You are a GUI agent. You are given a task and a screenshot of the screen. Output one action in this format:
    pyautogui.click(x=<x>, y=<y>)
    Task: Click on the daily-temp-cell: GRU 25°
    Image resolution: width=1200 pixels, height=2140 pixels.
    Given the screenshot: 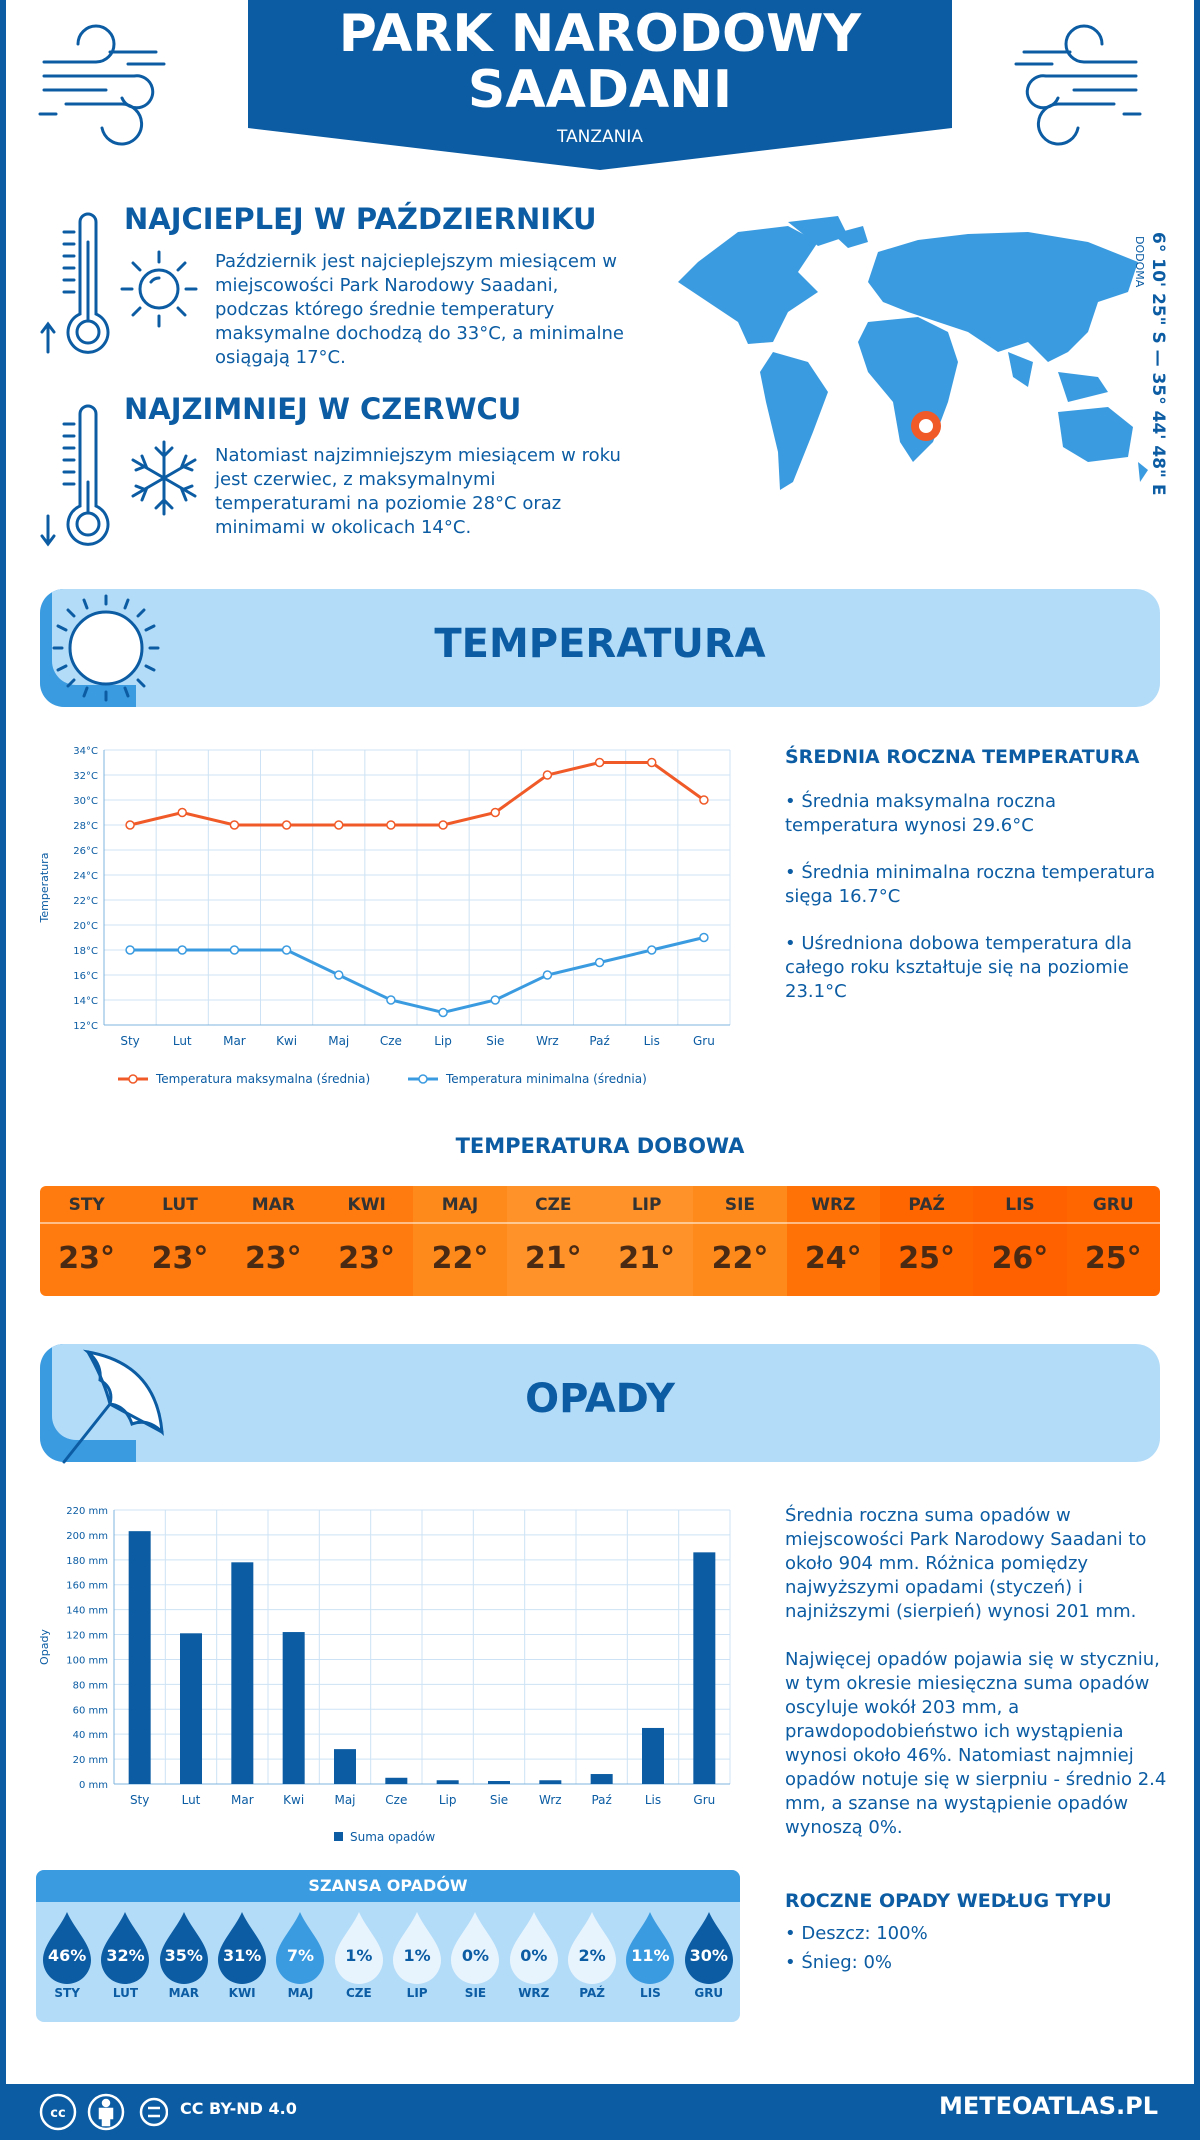 What is the action you would take?
    pyautogui.click(x=1113, y=1241)
    